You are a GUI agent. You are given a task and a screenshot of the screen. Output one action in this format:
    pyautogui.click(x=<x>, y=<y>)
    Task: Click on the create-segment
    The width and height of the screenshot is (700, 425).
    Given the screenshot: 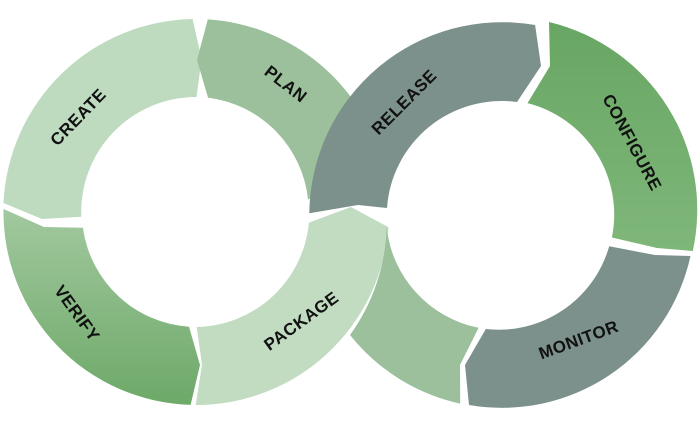 What is the action you would take?
    pyautogui.click(x=102, y=119)
    